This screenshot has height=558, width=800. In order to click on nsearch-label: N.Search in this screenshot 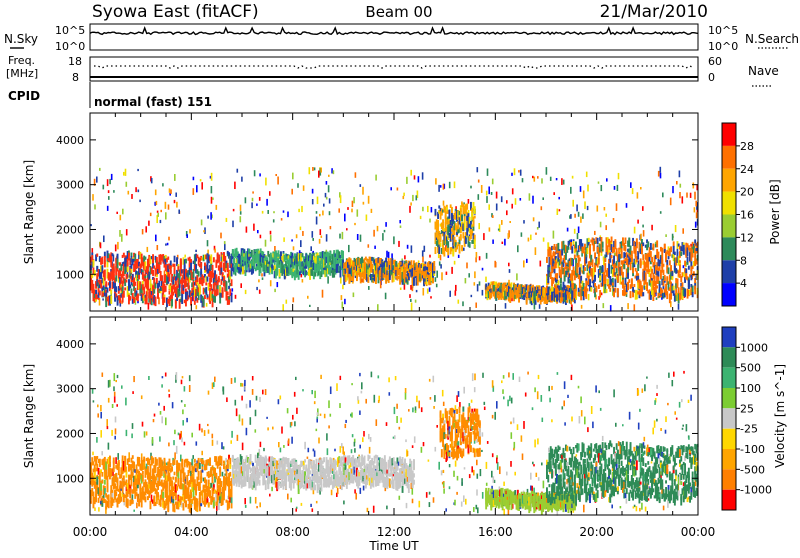, I will do `click(772, 39)`.